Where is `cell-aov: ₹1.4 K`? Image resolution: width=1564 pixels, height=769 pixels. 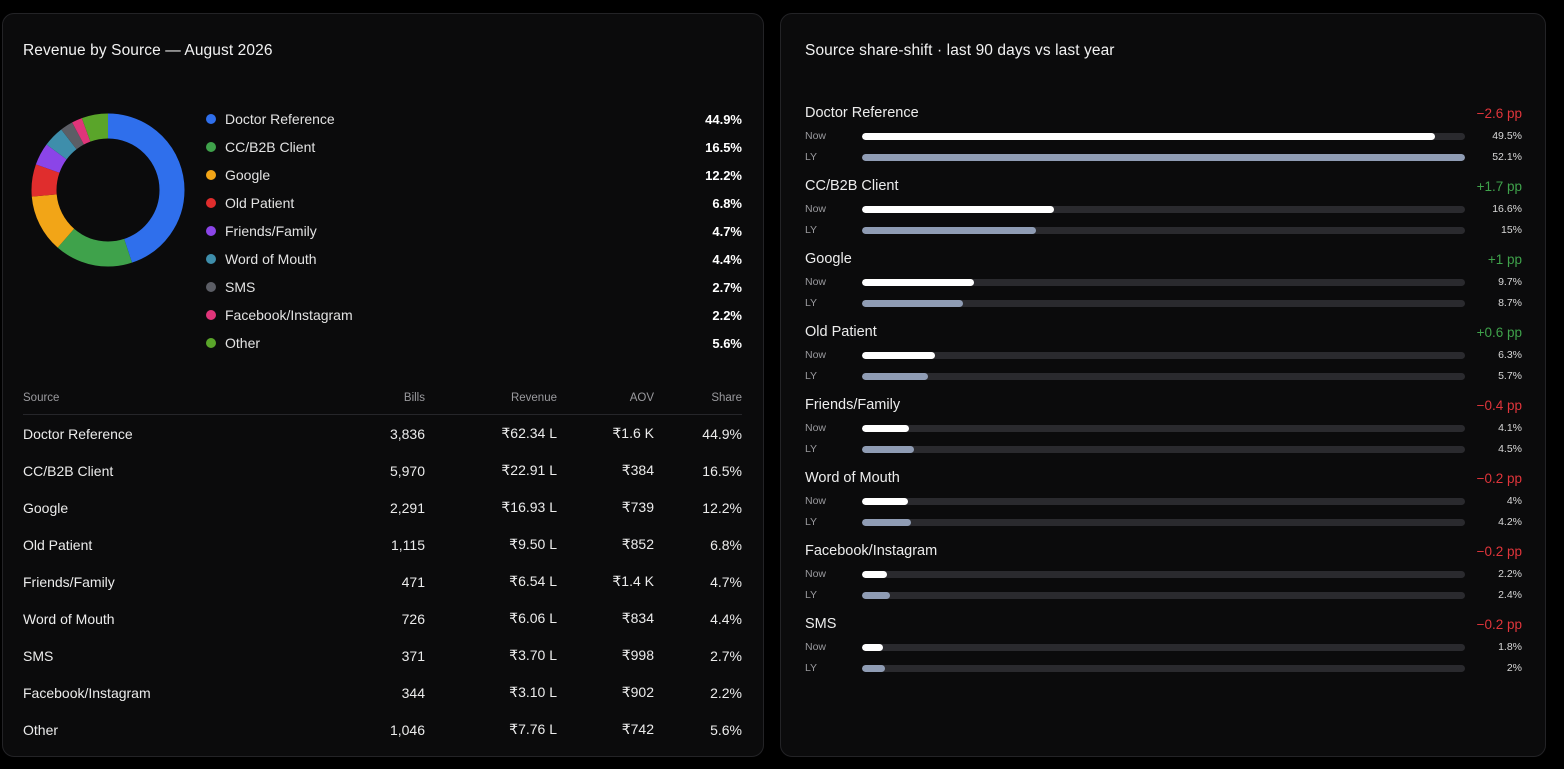
cell-aov: ₹1.4 K is located at coordinates (633, 581).